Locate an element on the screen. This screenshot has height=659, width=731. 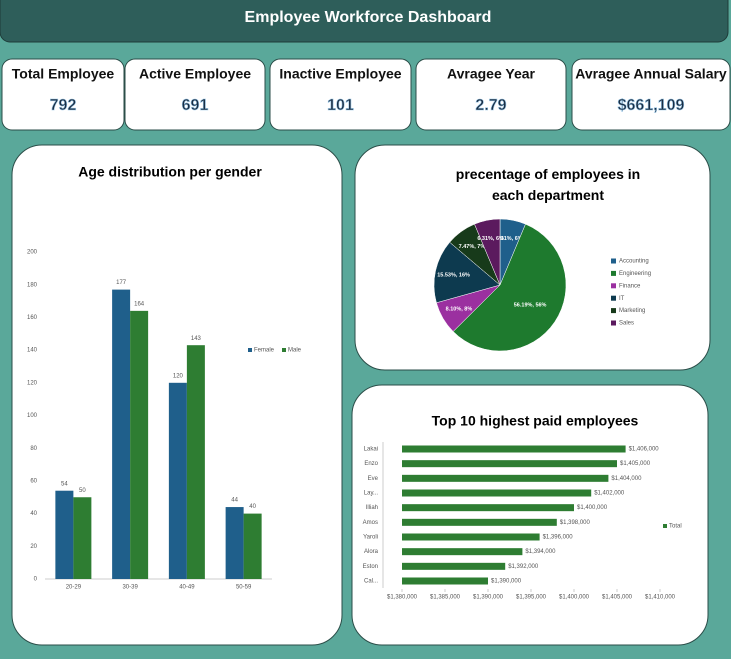
kpi-label: Active Employee is located at coordinates (195, 74).